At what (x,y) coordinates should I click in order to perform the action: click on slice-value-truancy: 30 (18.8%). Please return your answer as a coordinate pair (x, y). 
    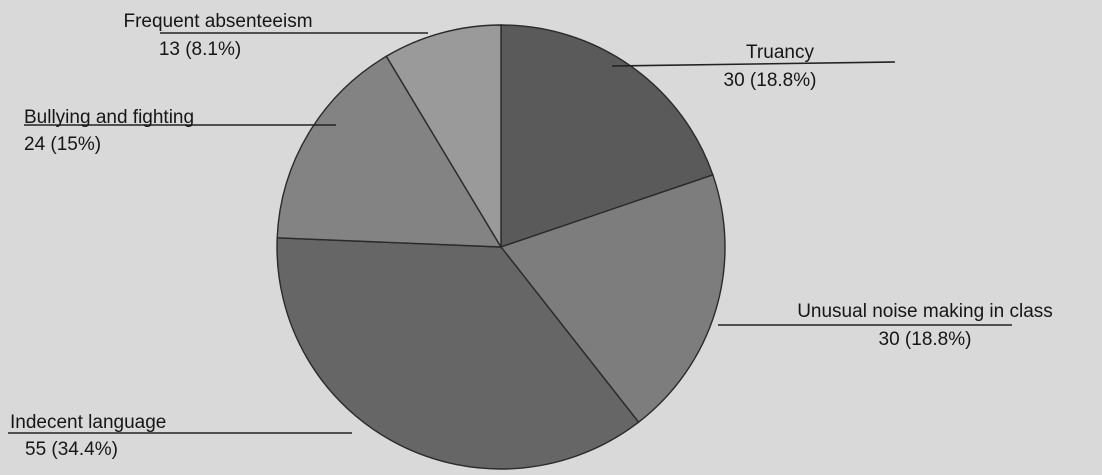
    Looking at the image, I should click on (770, 80).